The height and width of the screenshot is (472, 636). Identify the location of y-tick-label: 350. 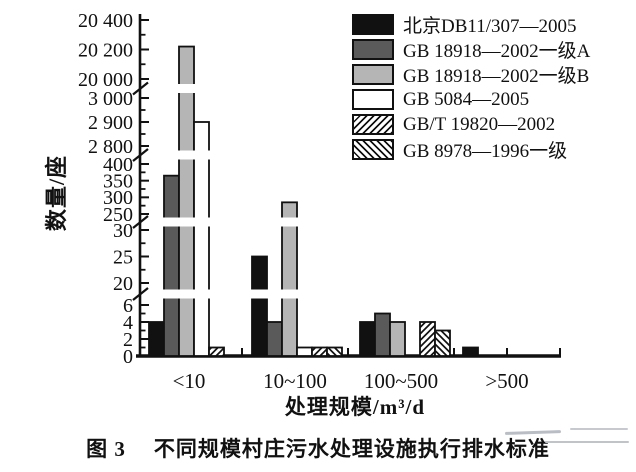
(118, 181).